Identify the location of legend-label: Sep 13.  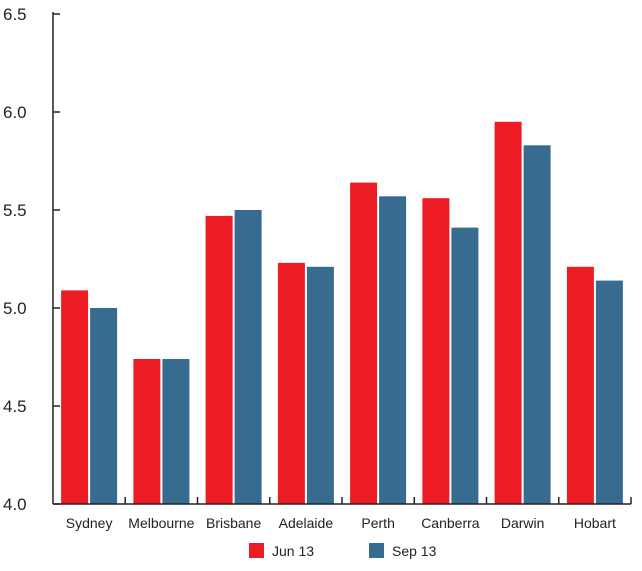
(414, 551).